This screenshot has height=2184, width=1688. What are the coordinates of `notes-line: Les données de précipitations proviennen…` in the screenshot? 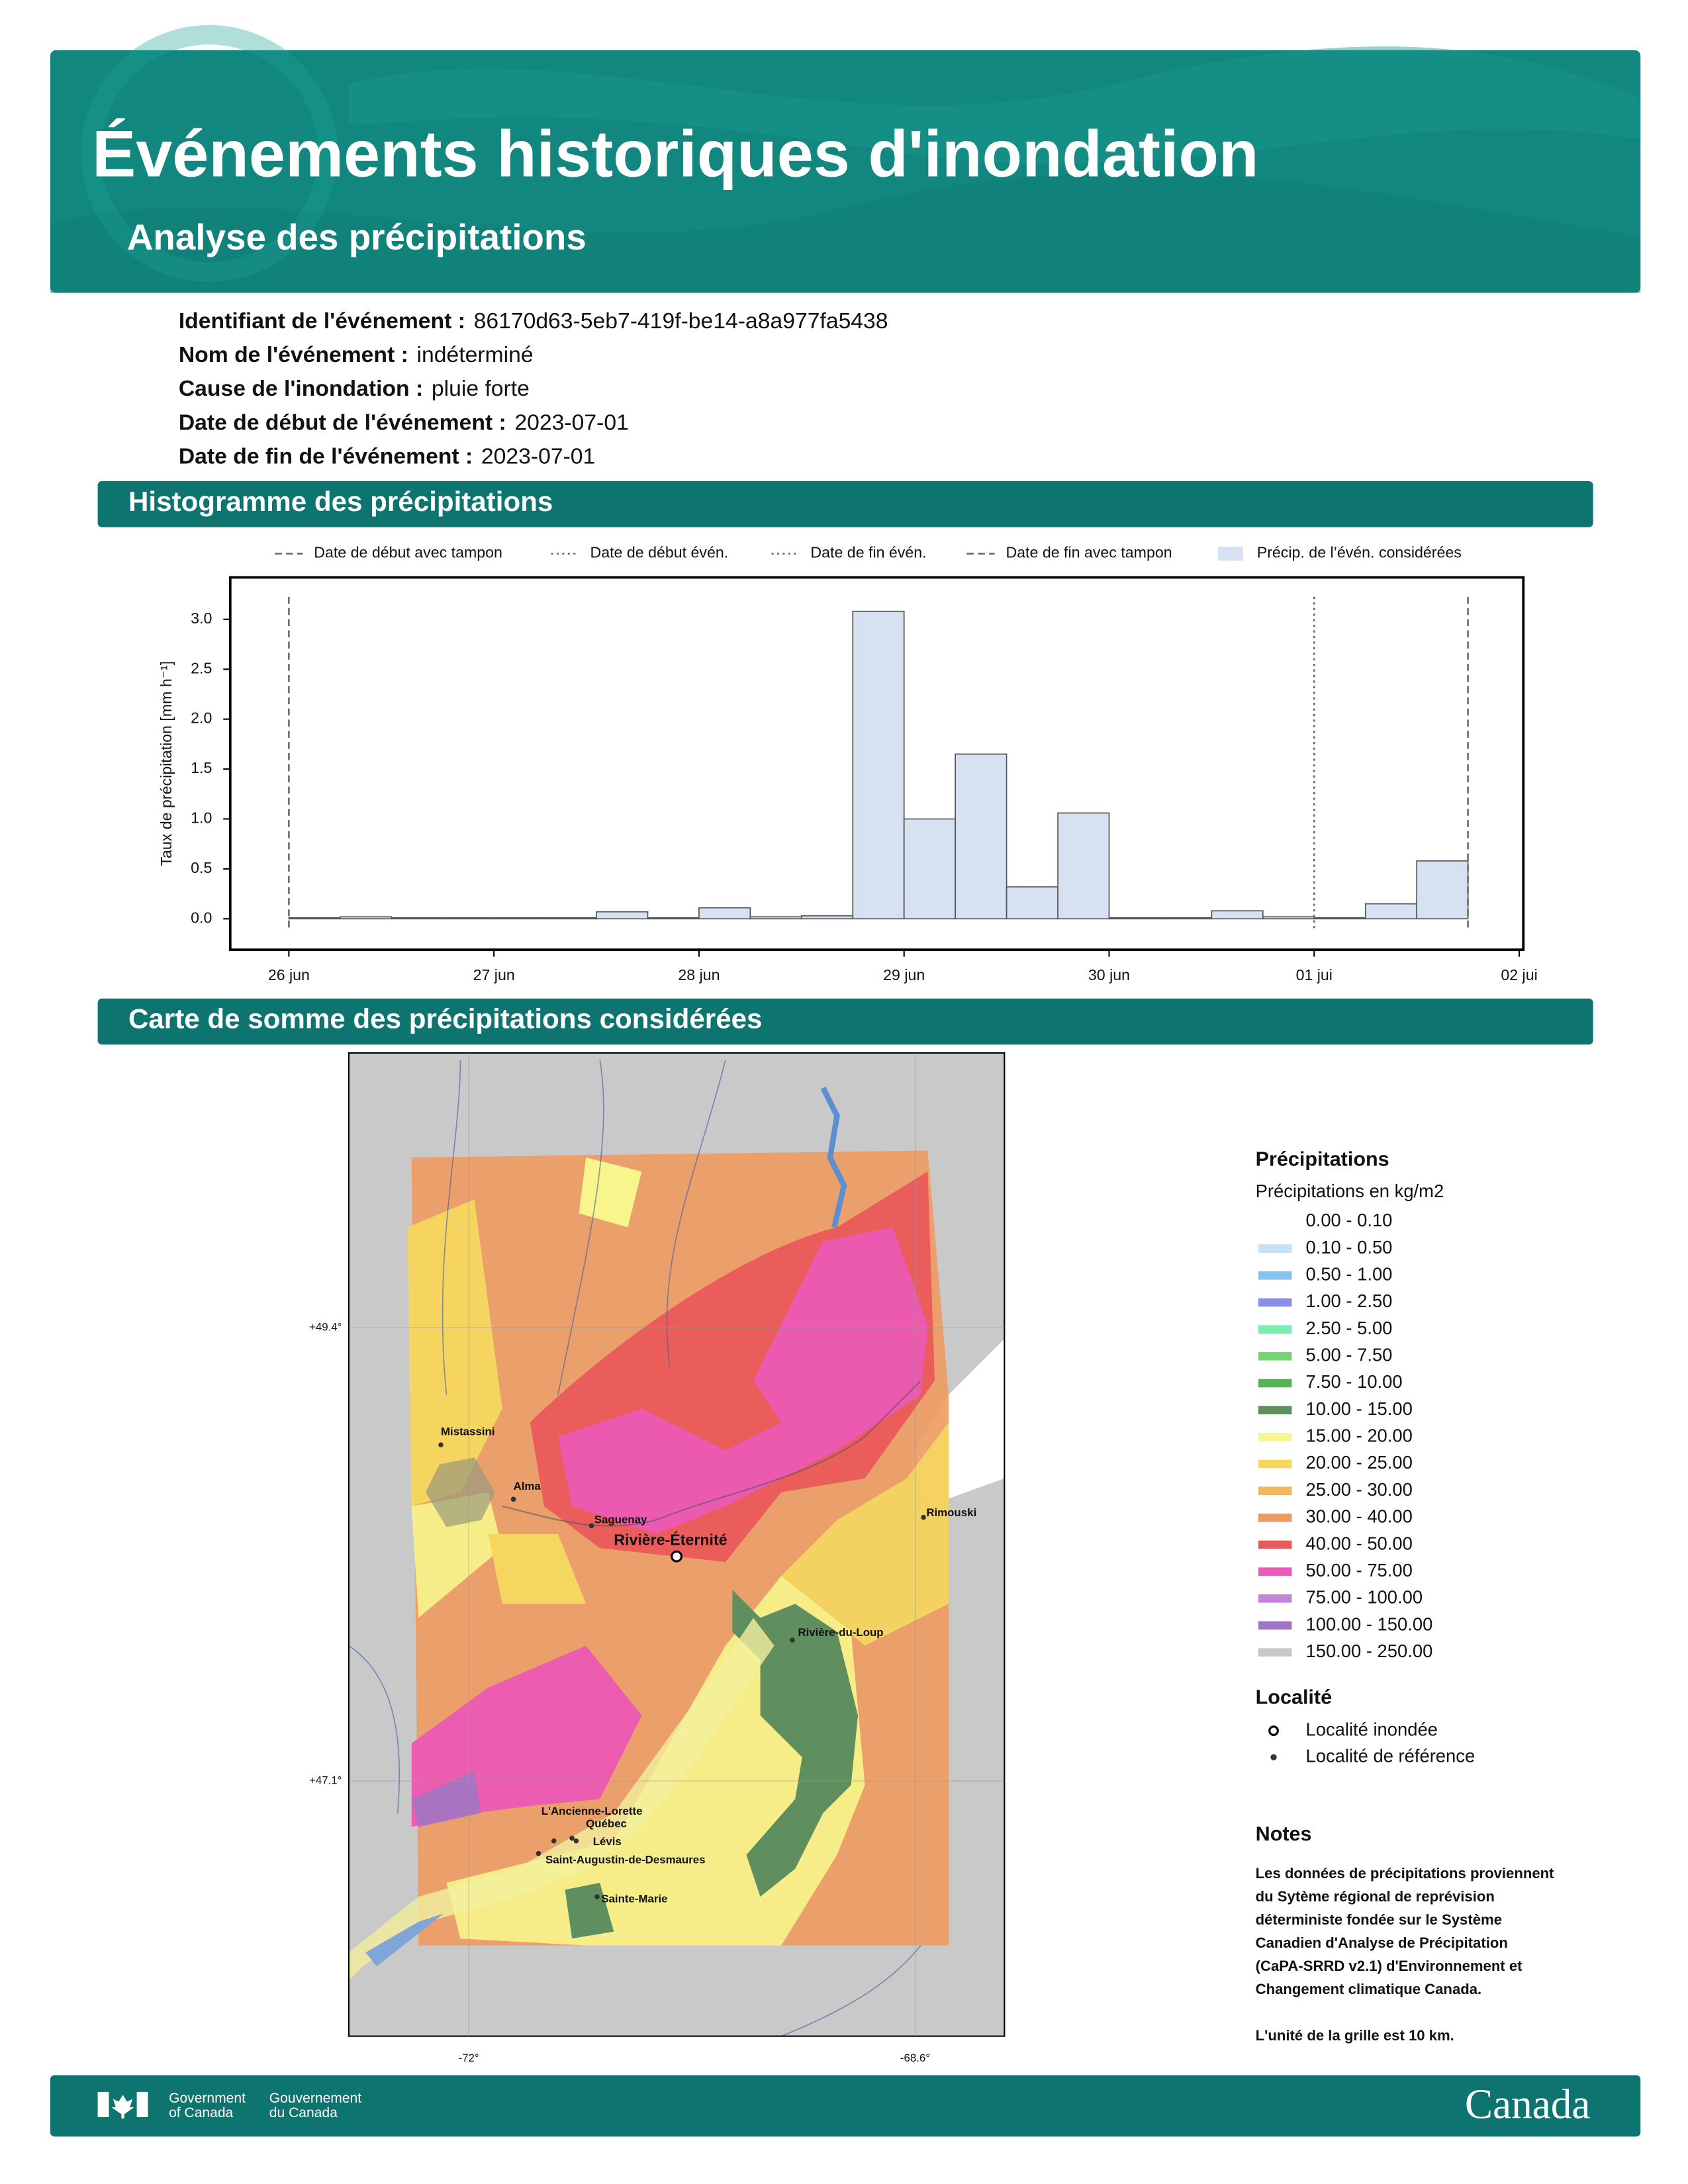 It's located at (1405, 1874).